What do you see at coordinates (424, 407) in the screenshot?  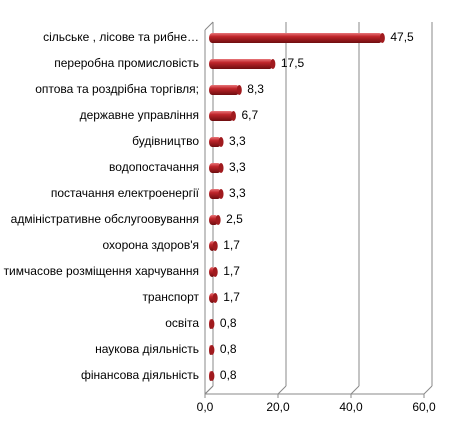 I see `x-tick-label: 60,0` at bounding box center [424, 407].